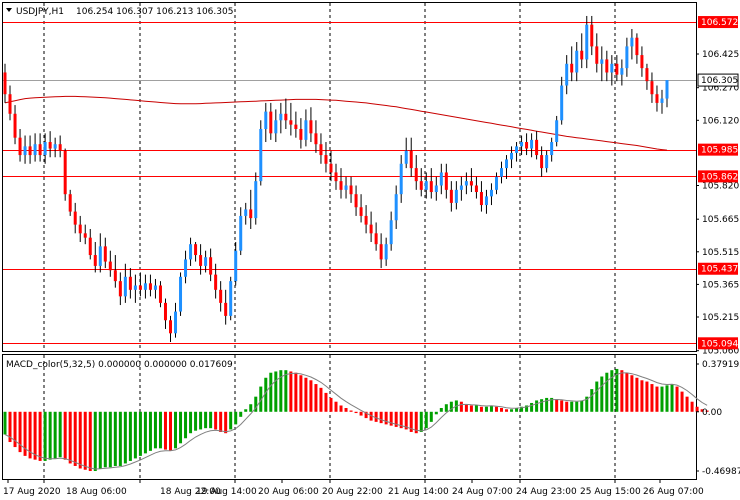  Describe the element at coordinates (718, 22) in the screenshot. I see `level-tag-0-bg` at that location.